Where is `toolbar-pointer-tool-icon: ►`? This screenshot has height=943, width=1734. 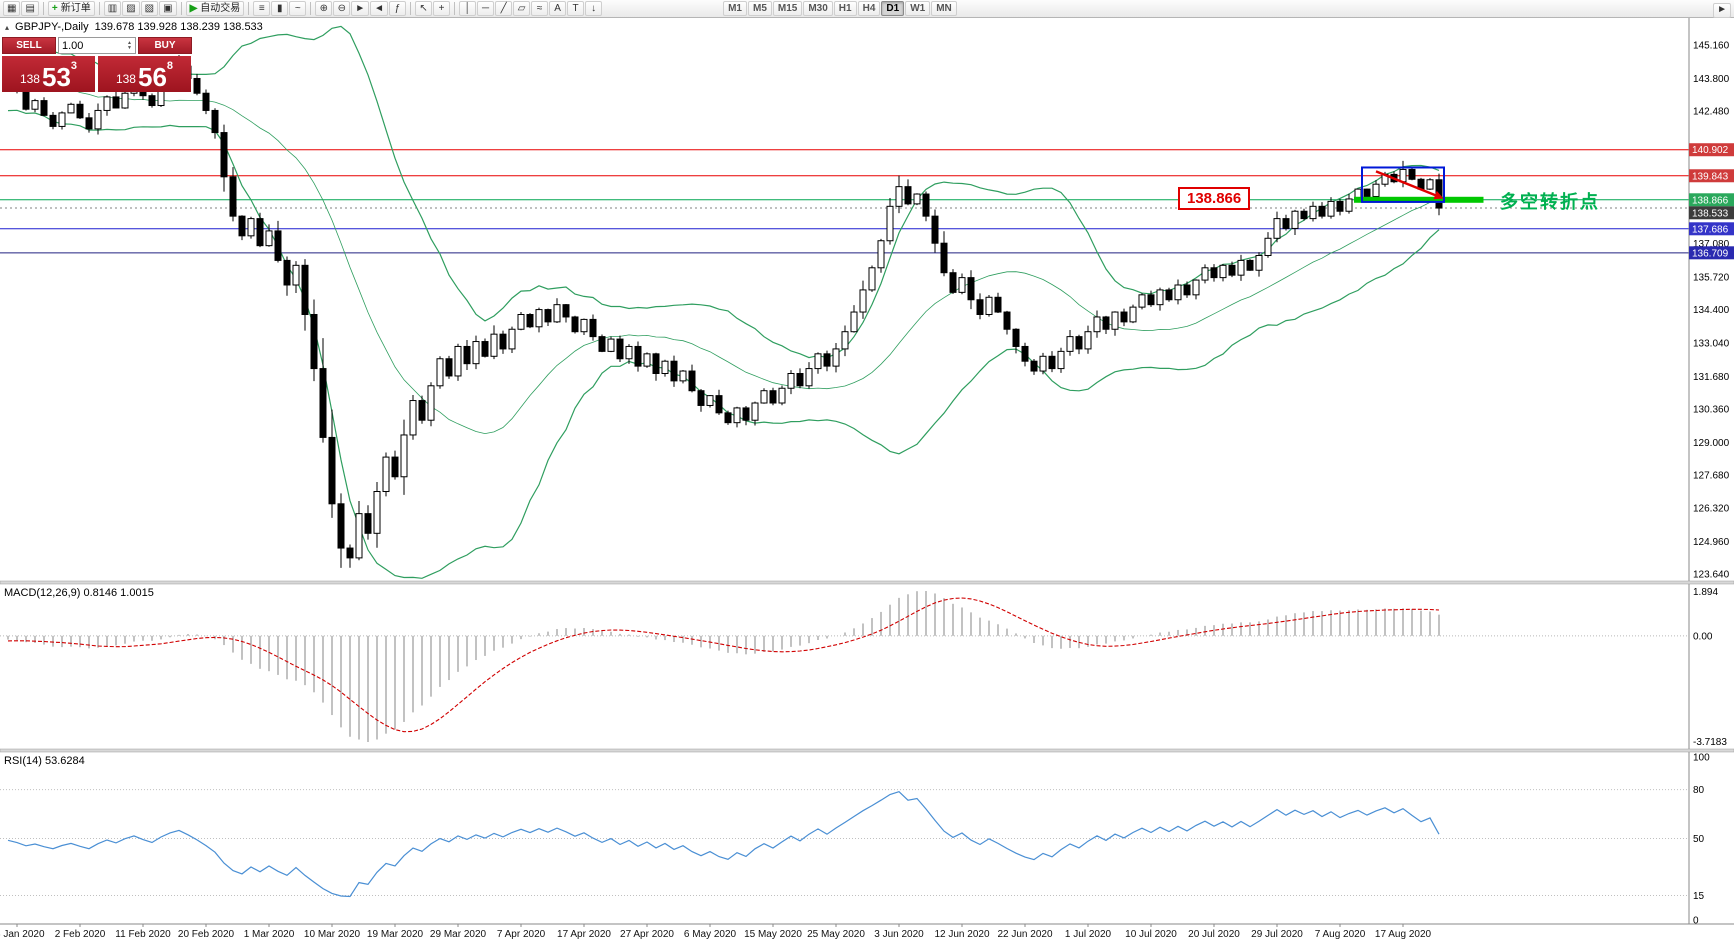
toolbar-pointer-tool-icon: ► is located at coordinates (1722, 10).